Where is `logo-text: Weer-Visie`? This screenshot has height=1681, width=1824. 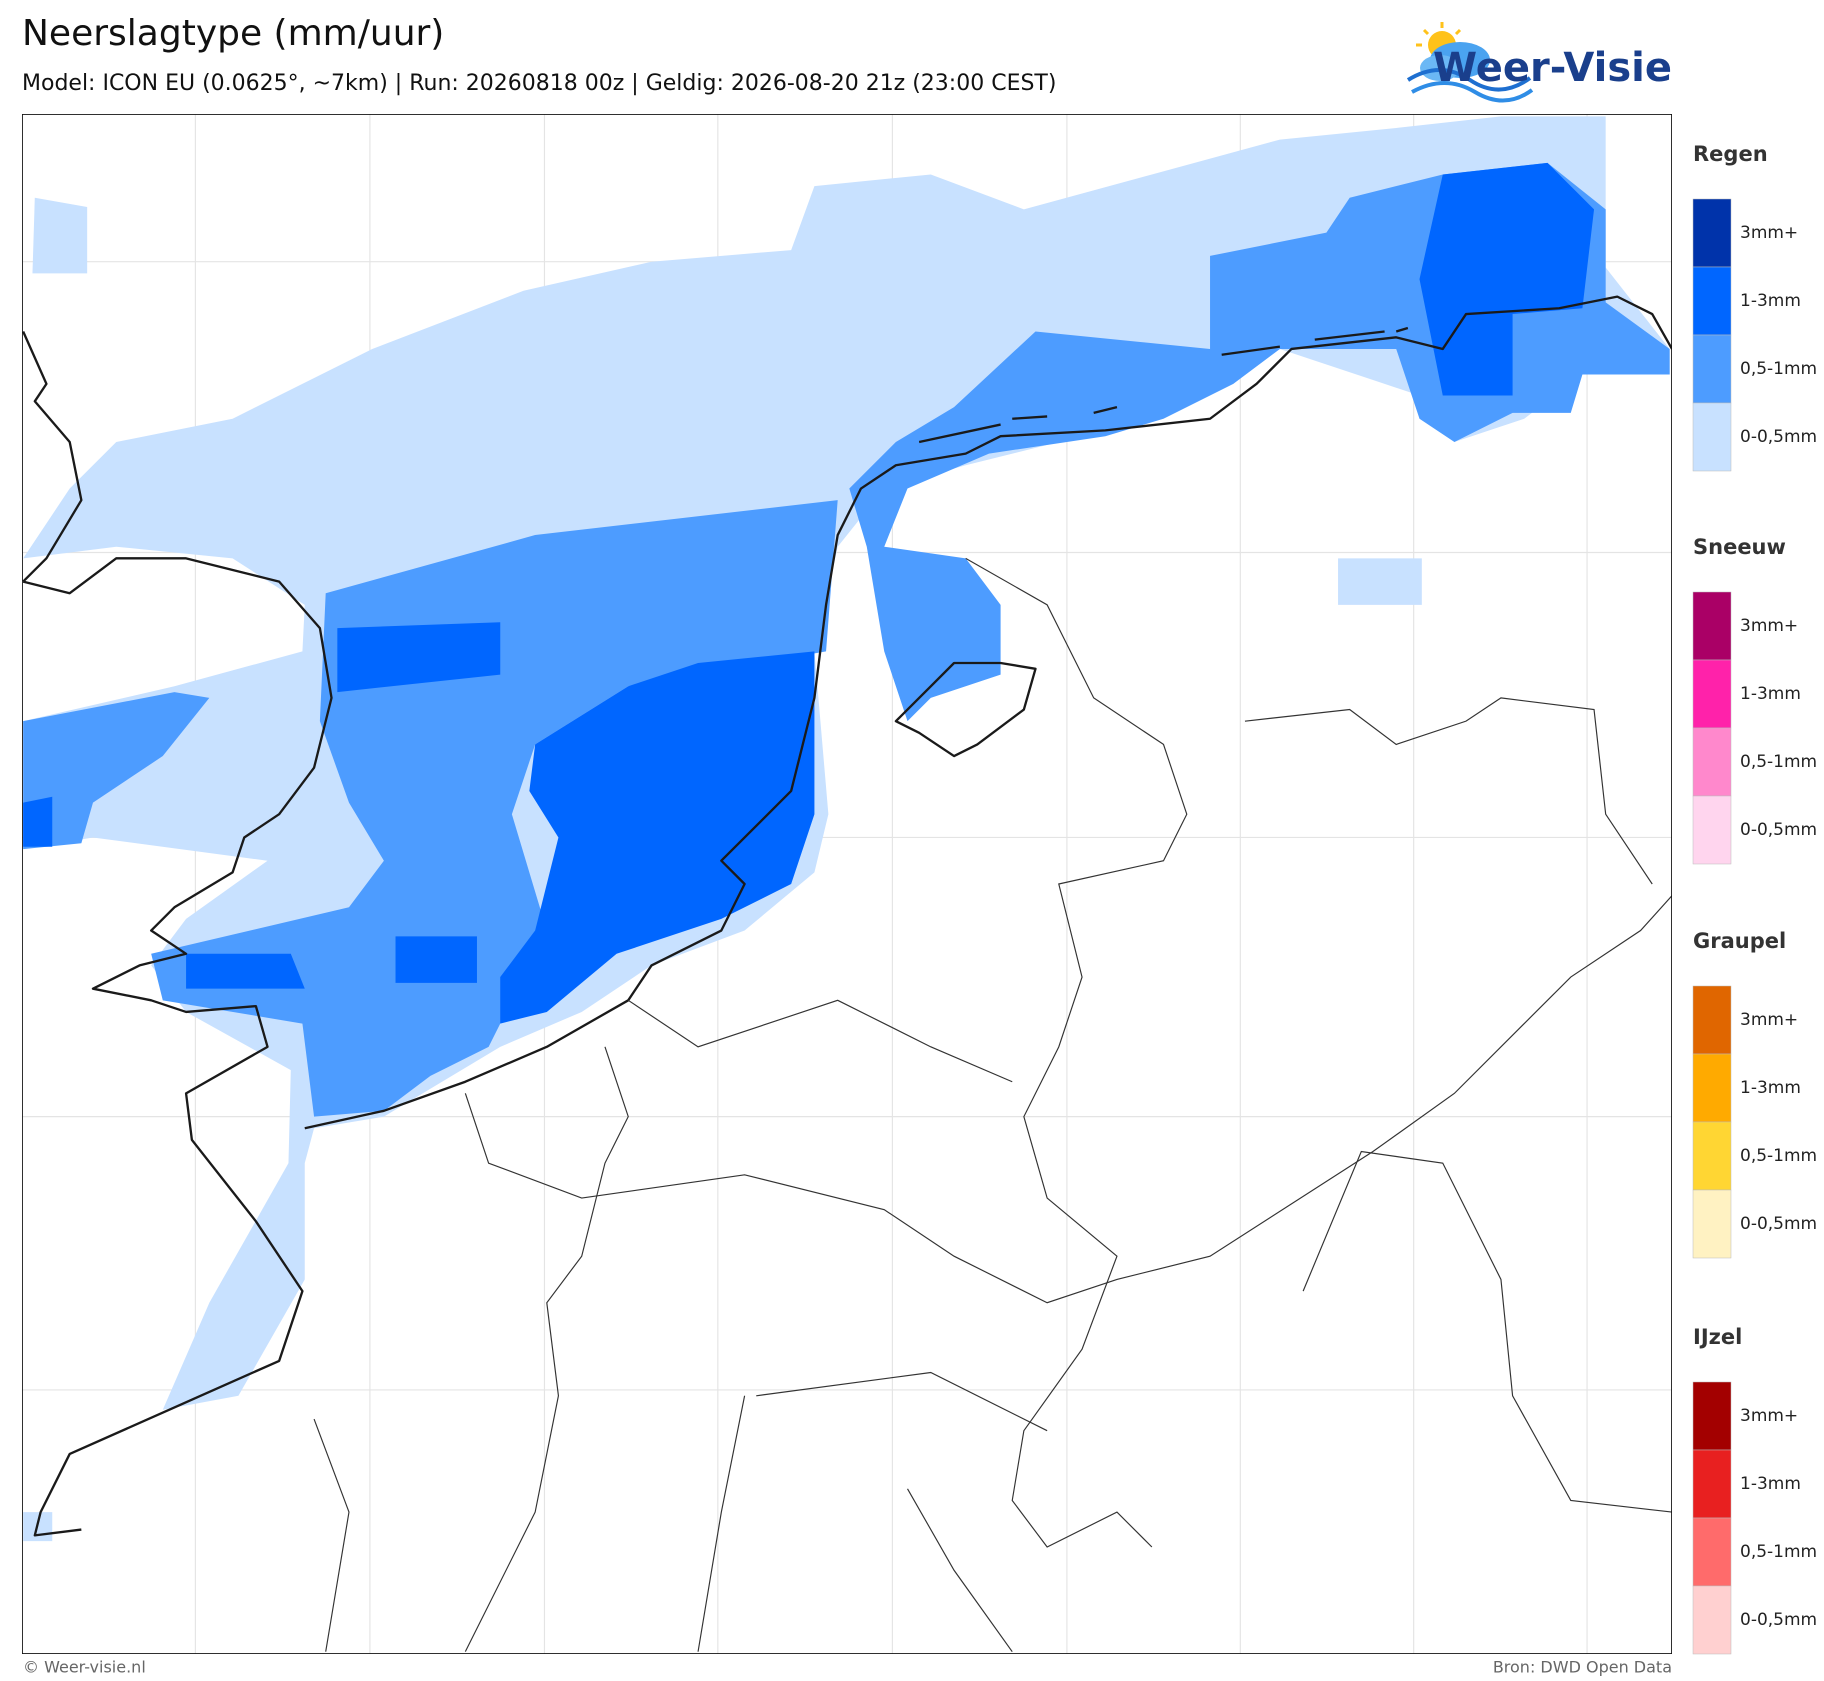
logo-text: Weer-Visie is located at coordinates (1552, 68).